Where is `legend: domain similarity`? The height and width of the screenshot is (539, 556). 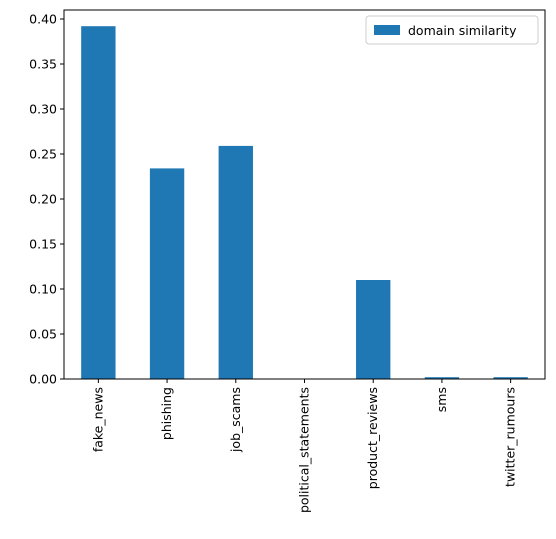
legend: domain similarity is located at coordinates (452, 30).